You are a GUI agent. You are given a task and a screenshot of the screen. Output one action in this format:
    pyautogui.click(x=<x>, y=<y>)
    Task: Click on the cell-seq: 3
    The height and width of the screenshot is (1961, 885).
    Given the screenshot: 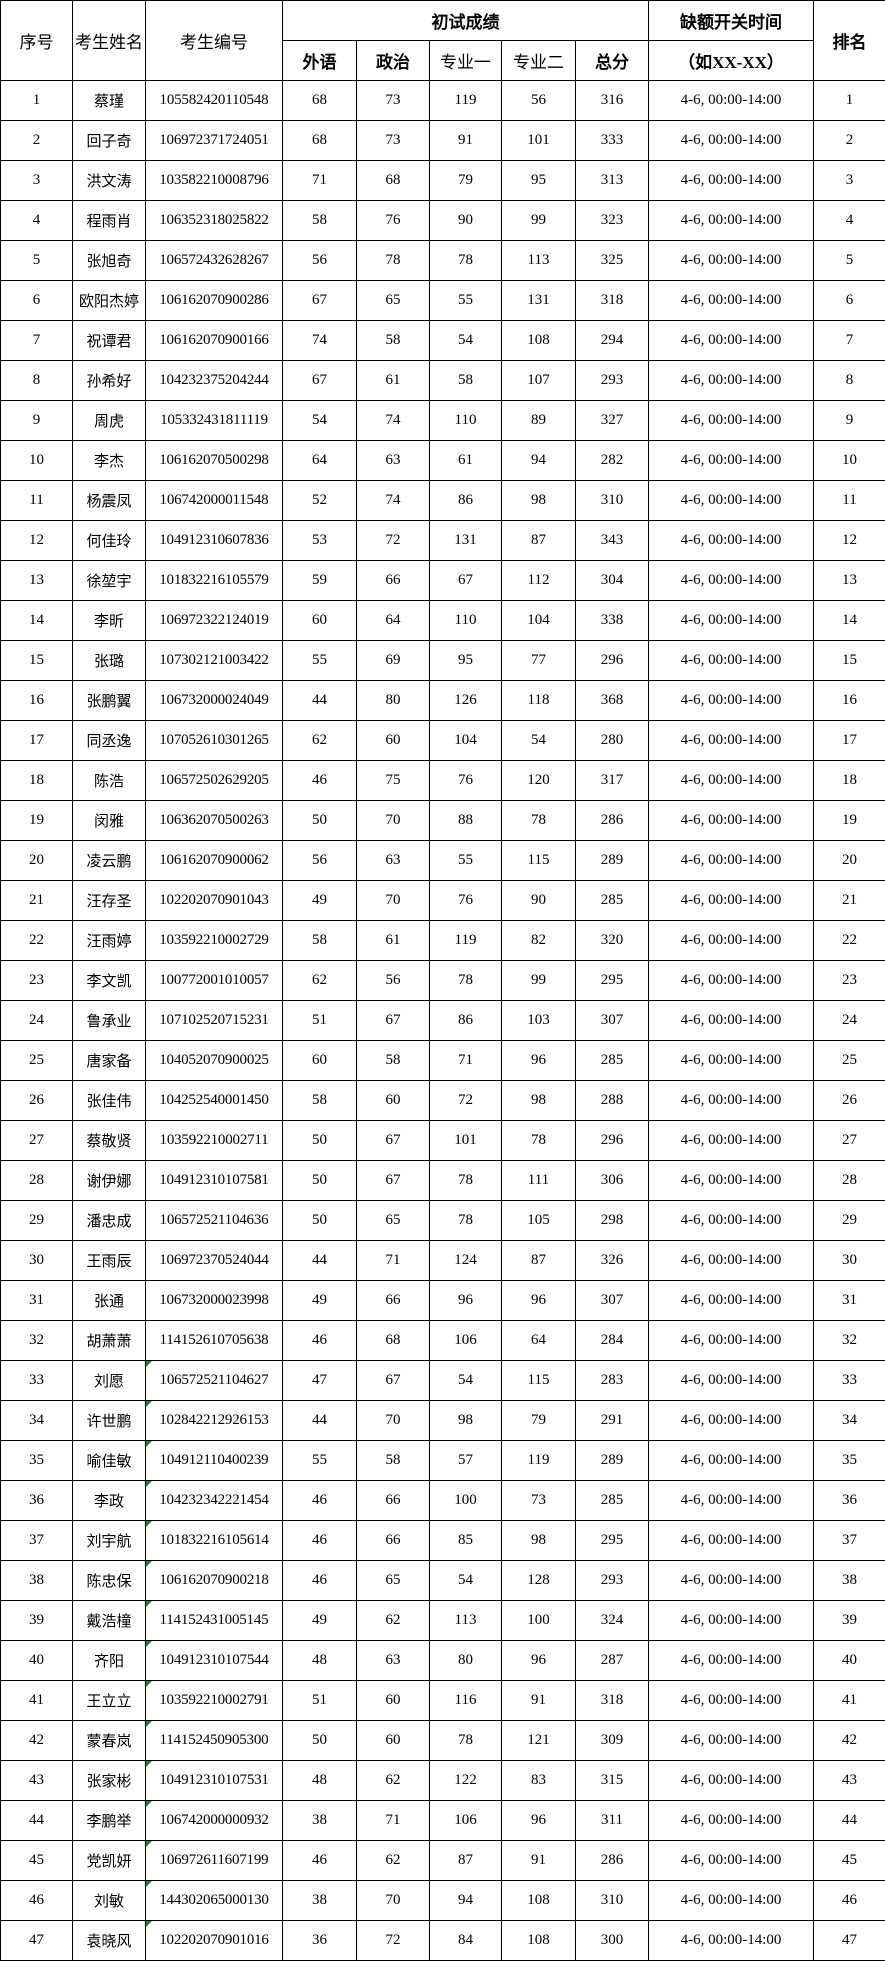 What is the action you would take?
    pyautogui.click(x=36, y=180)
    